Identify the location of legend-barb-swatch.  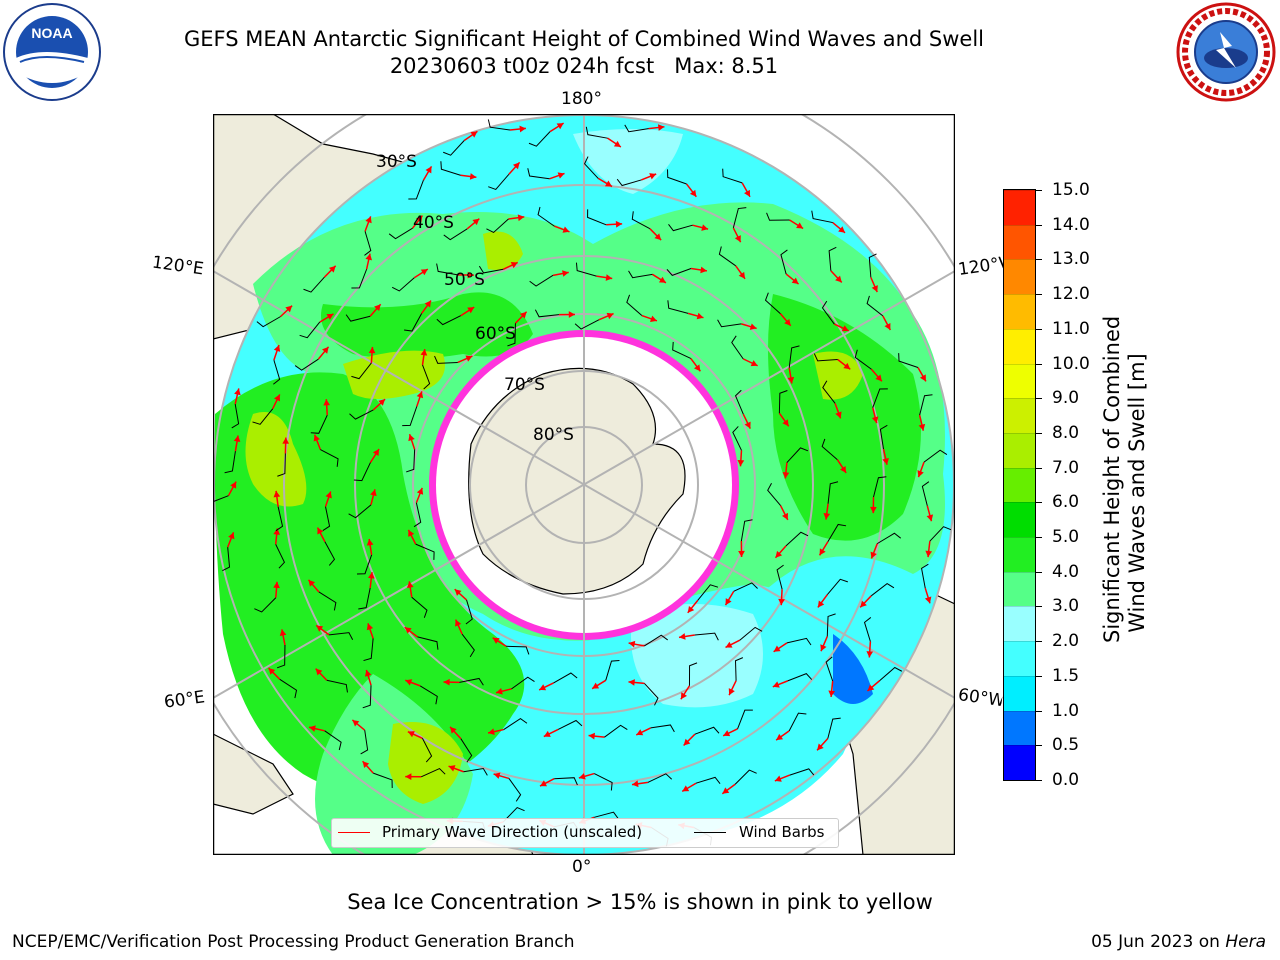
(710, 832).